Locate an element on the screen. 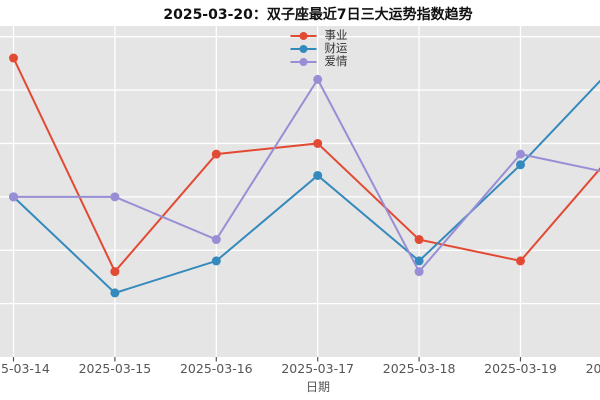 The height and width of the screenshot is (400, 600). x-tick-label: 2025-03-18 is located at coordinates (419, 368).